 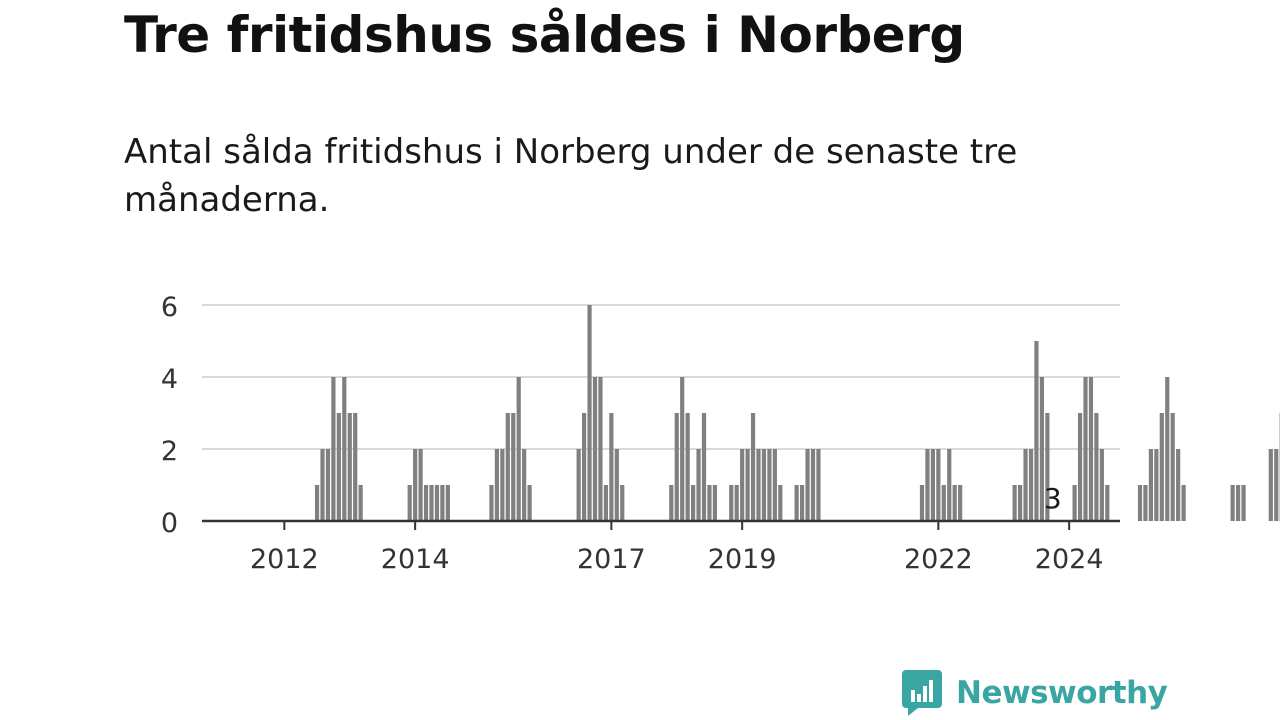 What do you see at coordinates (922, 693) in the screenshot?
I see `newsworthy-logo-icon` at bounding box center [922, 693].